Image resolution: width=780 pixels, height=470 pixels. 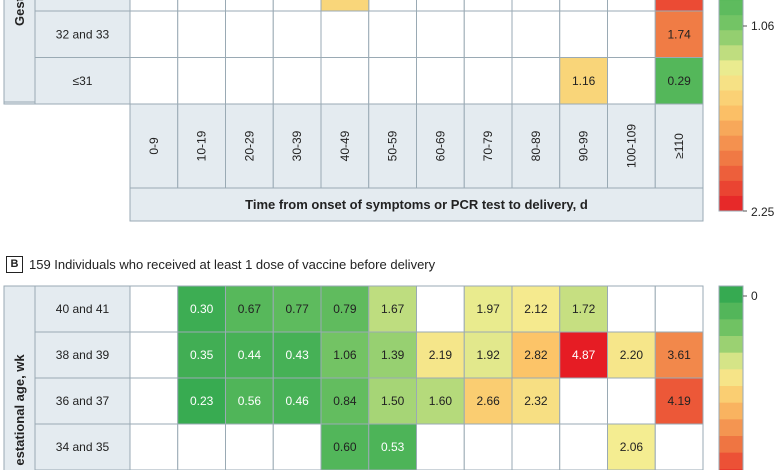 I want to click on x-tick-label: 100-109, so click(x=631, y=146).